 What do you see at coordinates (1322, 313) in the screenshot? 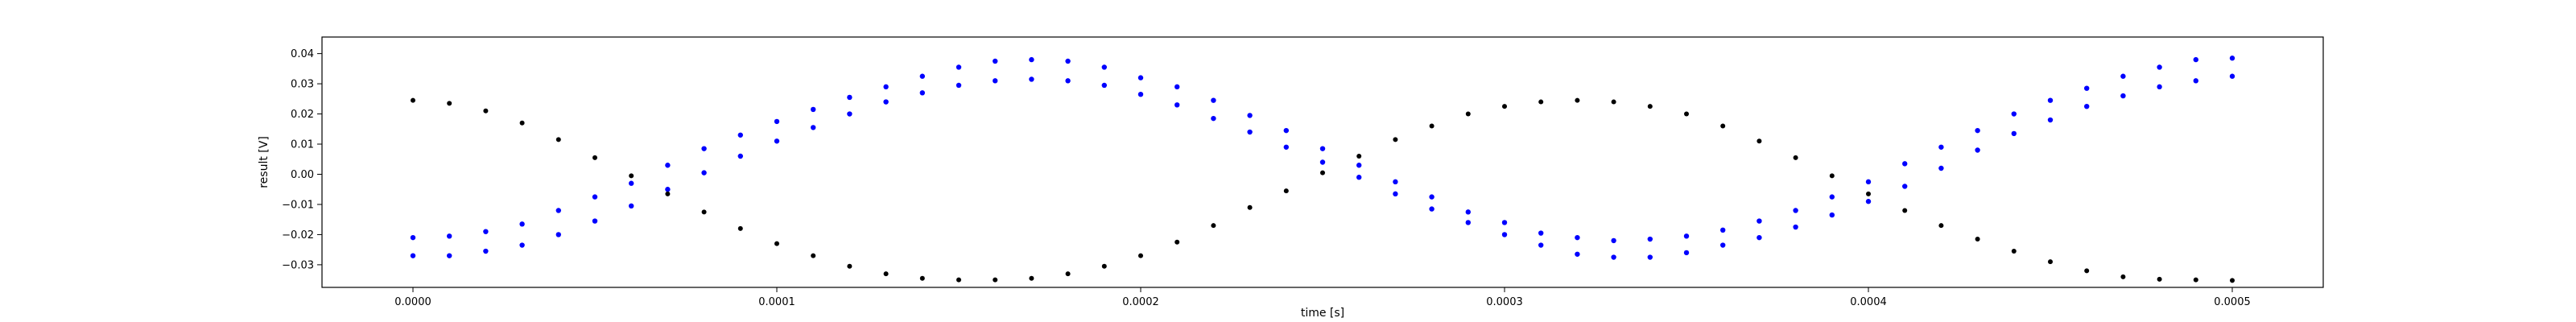
I see `x-axis-label: time [s]` at bounding box center [1322, 313].